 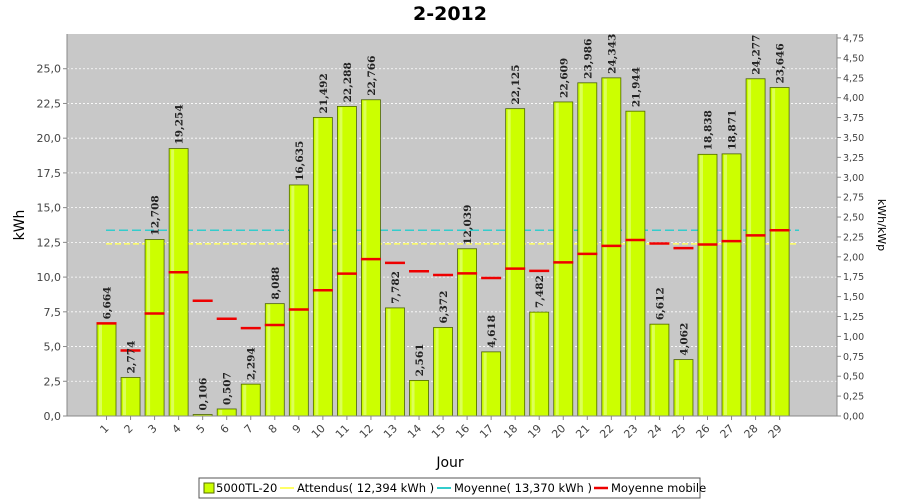 What do you see at coordinates (365, 488) in the screenshot?
I see `legend-label-expected: Attendus( 12,394 kWh )` at bounding box center [365, 488].